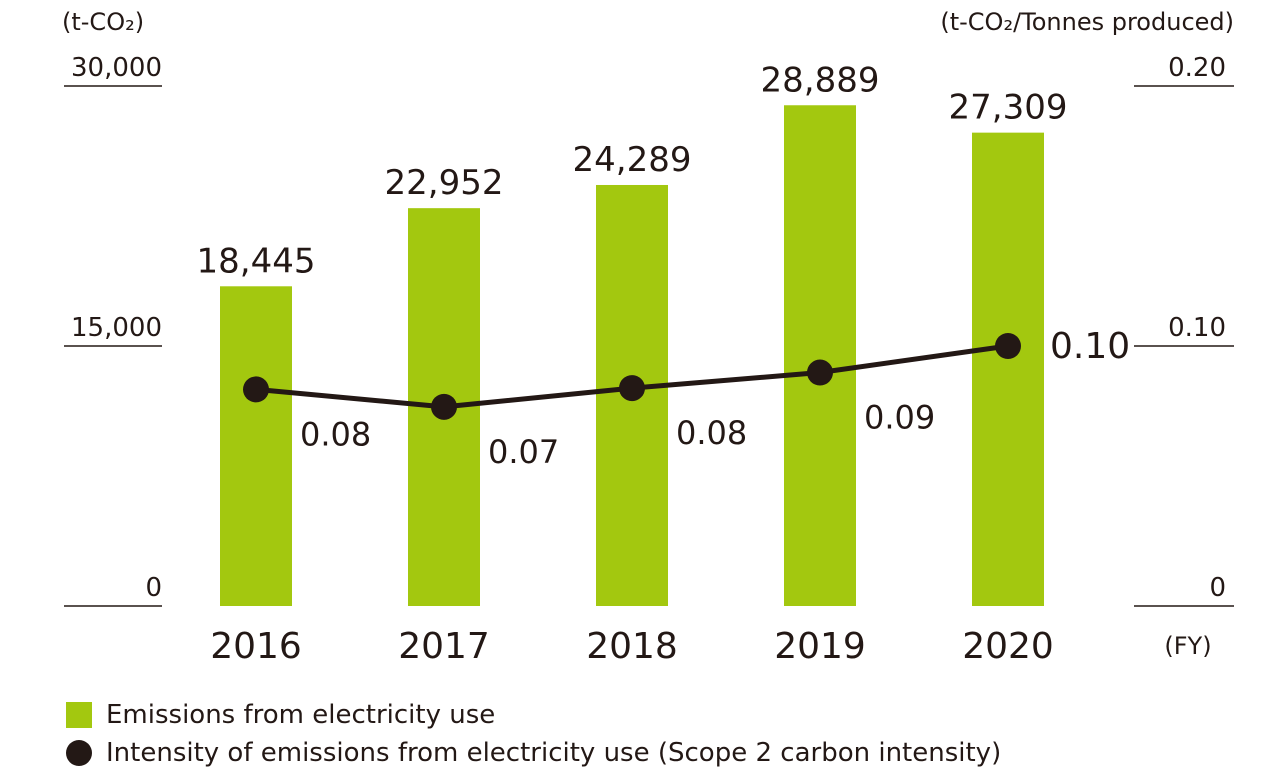  What do you see at coordinates (1197, 328) in the screenshot?
I see `right-tick-label: 0.10` at bounding box center [1197, 328].